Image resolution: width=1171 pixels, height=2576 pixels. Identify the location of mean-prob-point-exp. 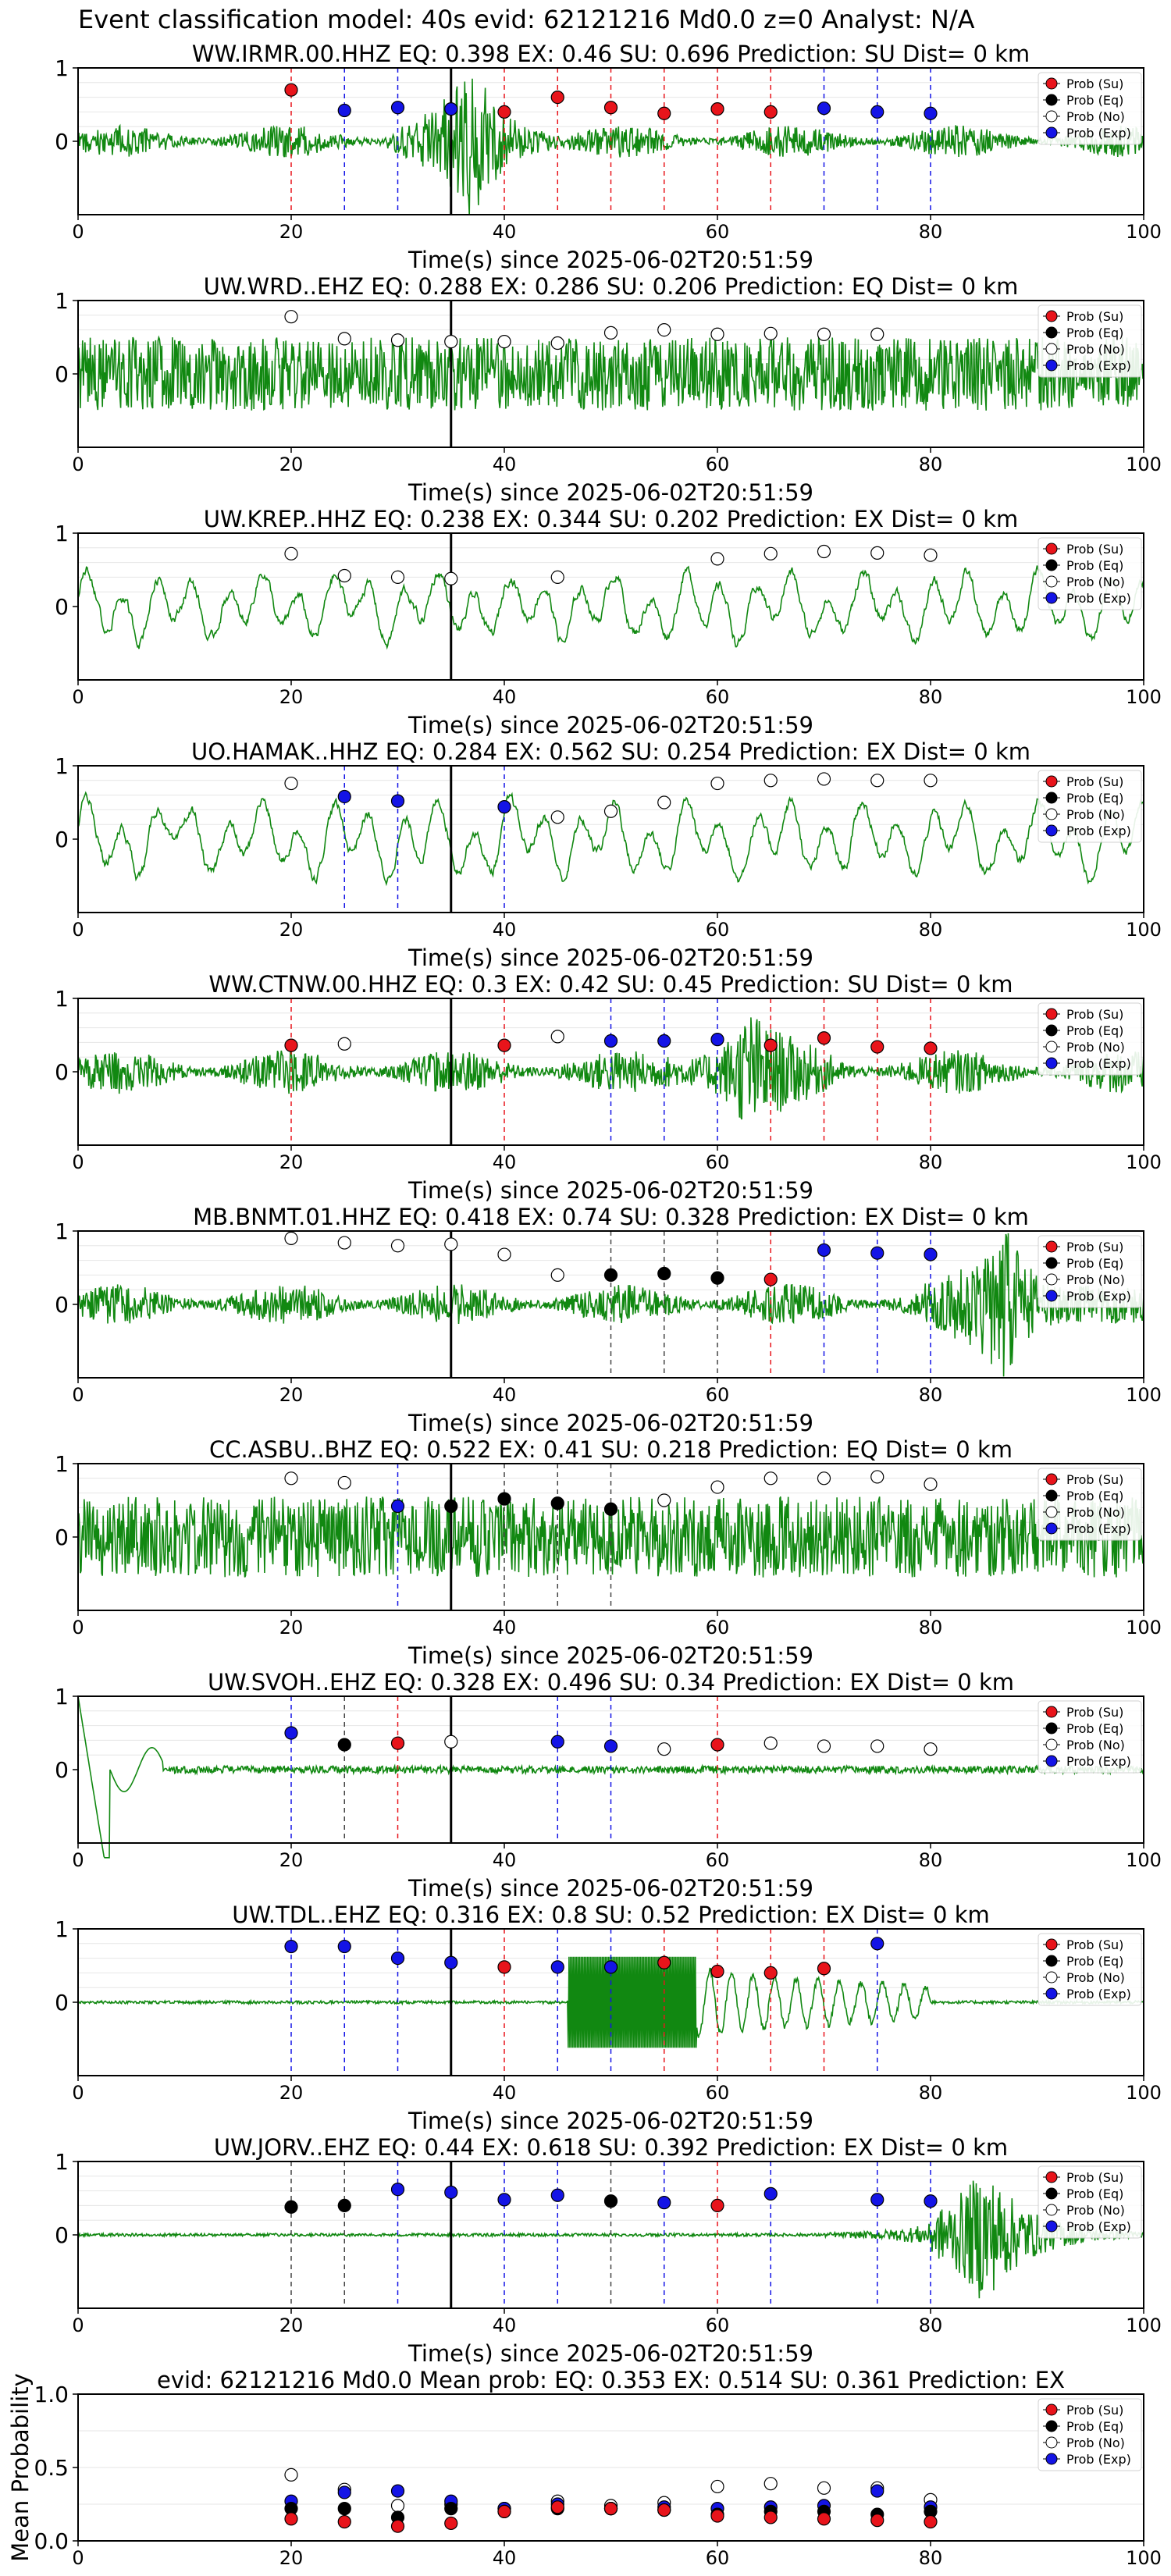
(877, 2491).